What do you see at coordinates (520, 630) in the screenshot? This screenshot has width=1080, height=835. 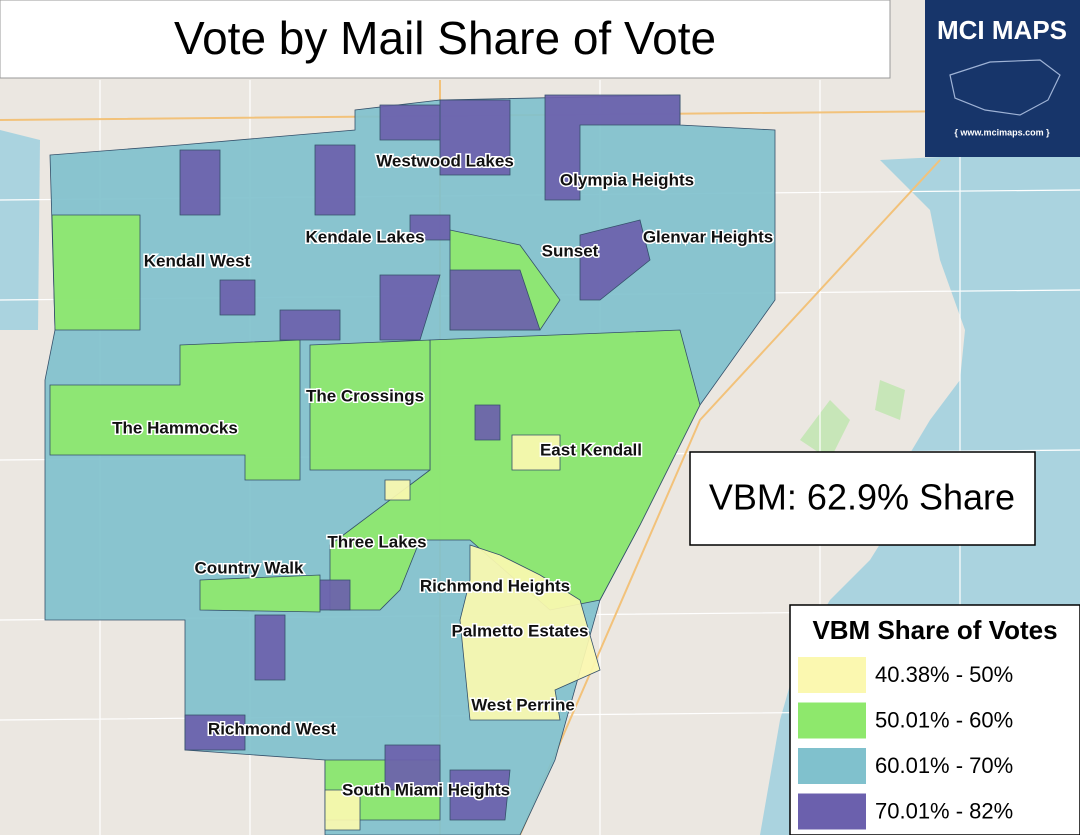 I see `place-label: Palmetto Estates` at bounding box center [520, 630].